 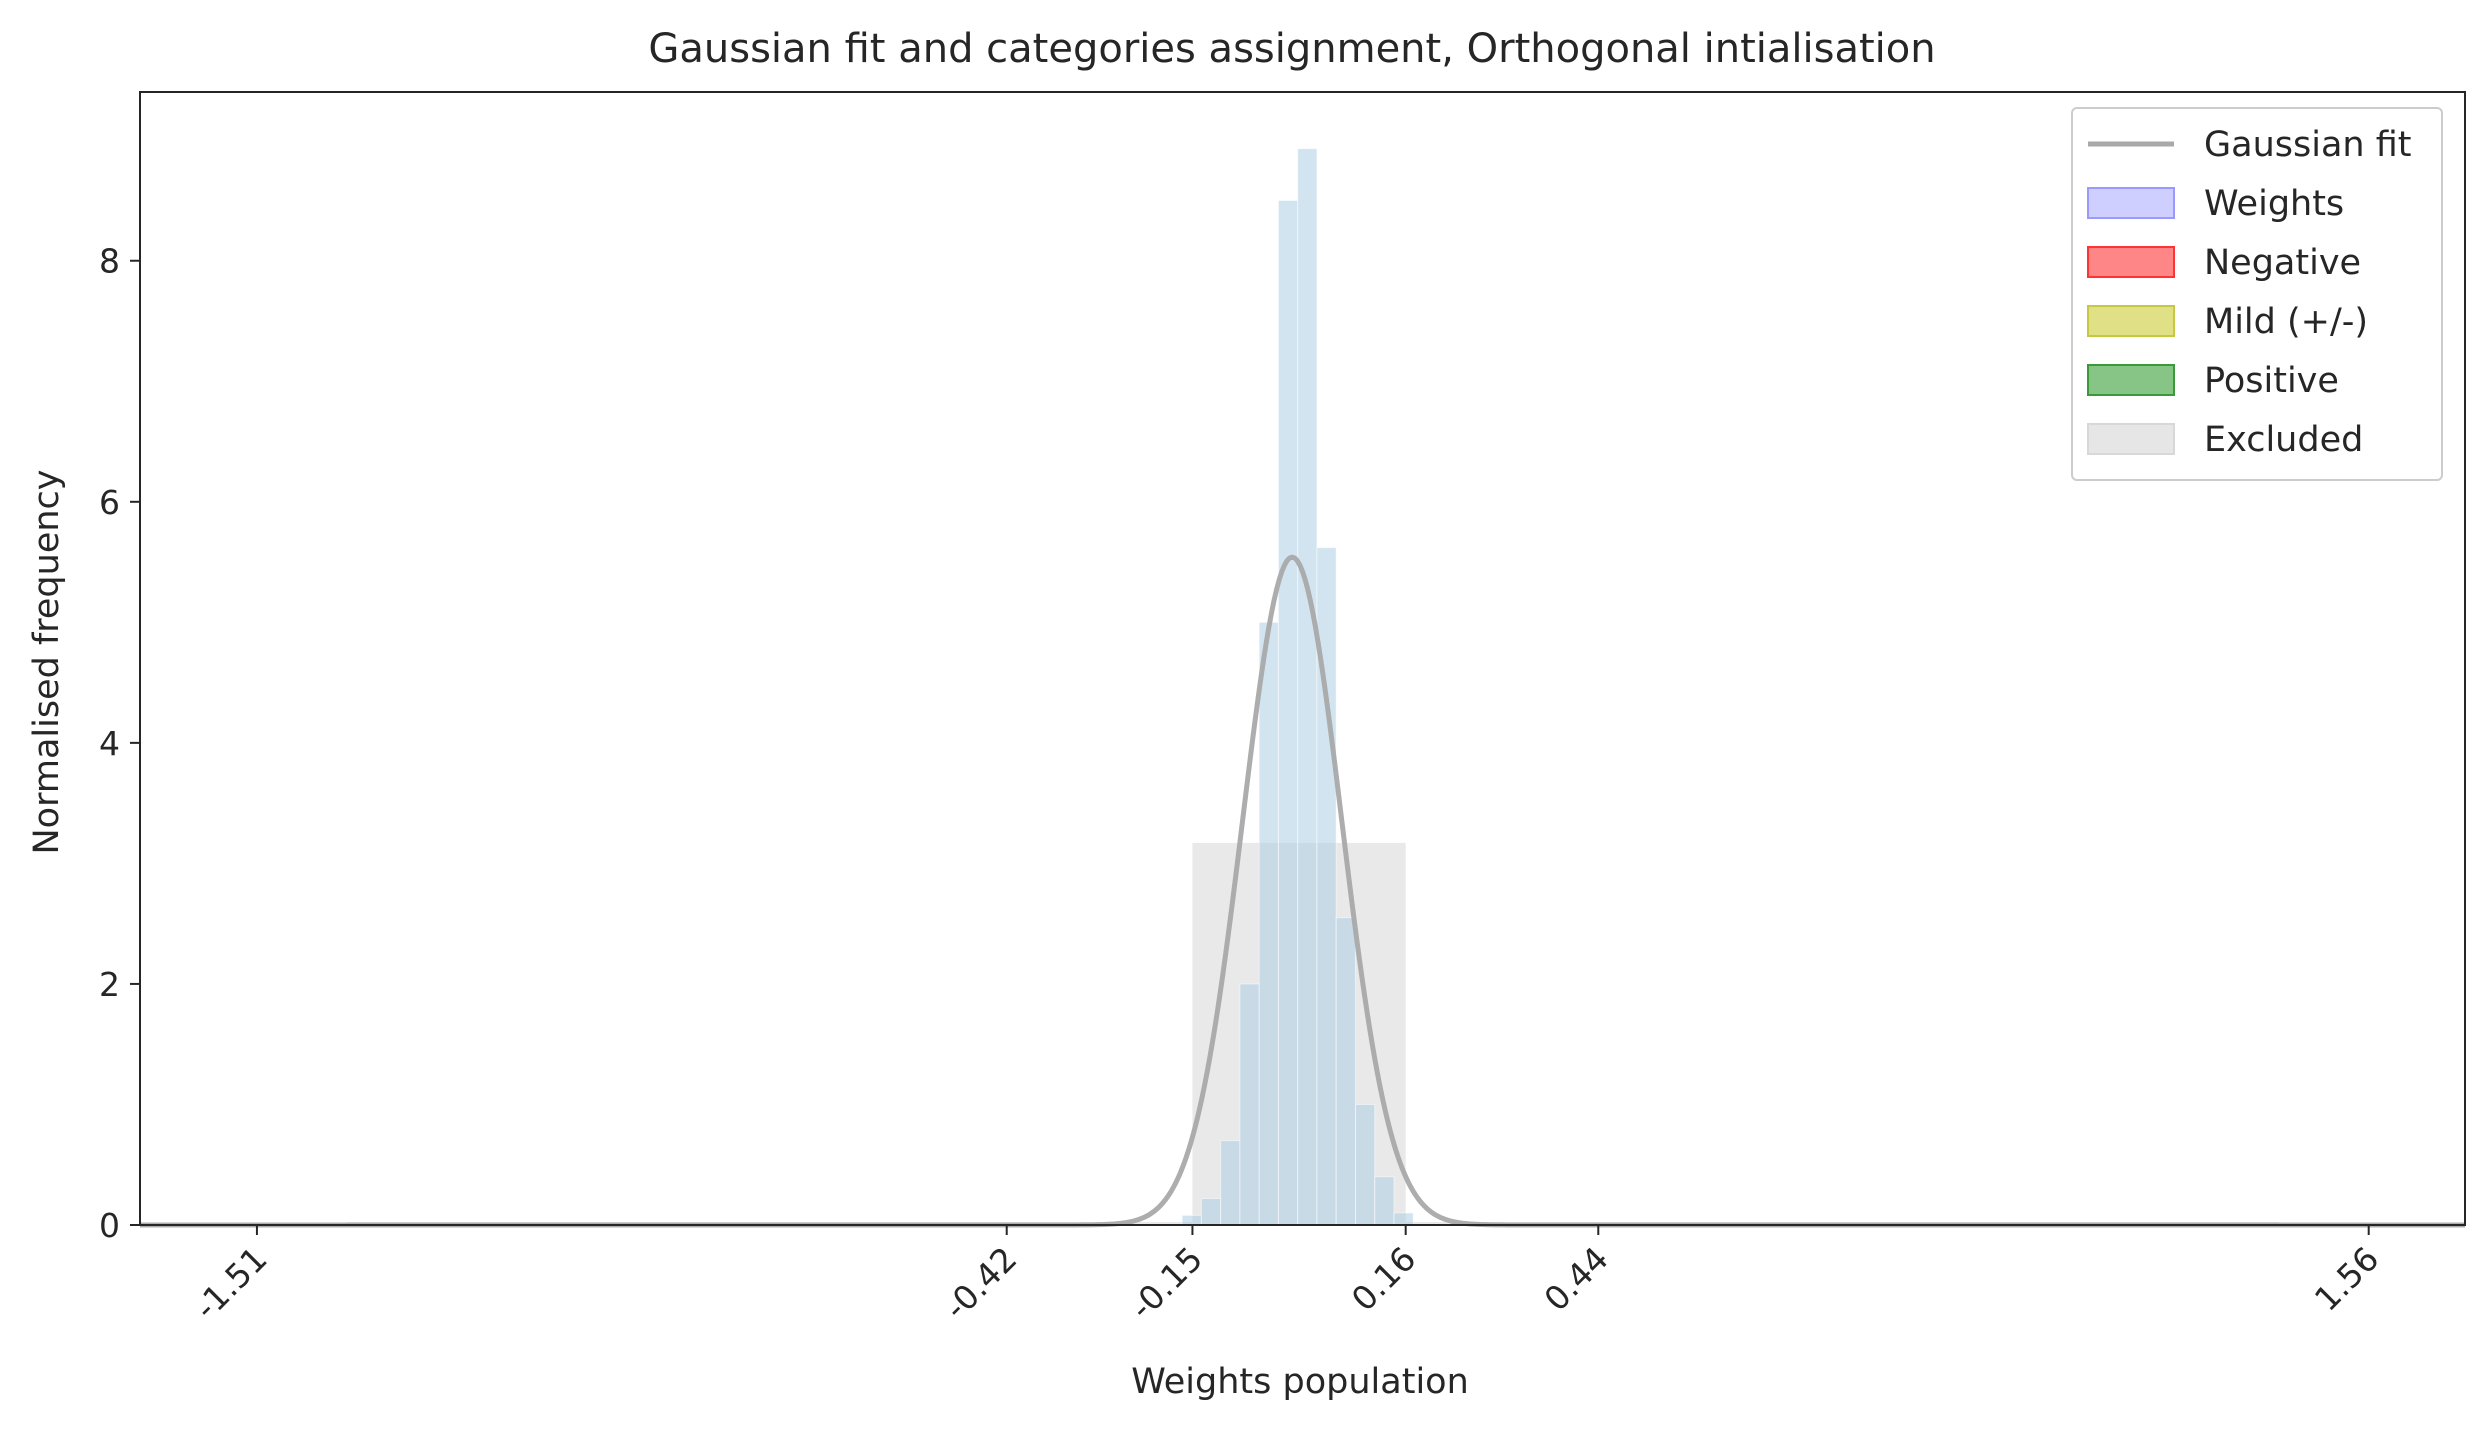 I want to click on x-tick-label: -0.15, so click(x=1166, y=1283).